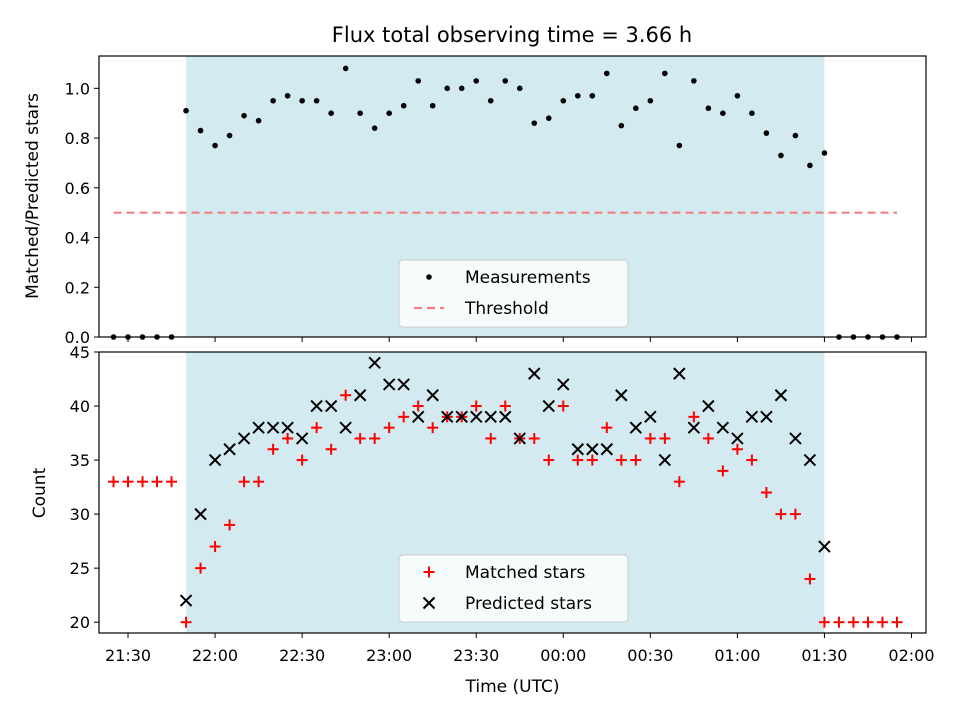 The height and width of the screenshot is (720, 960). I want to click on y-tick-label: 0.6, so click(77, 188).